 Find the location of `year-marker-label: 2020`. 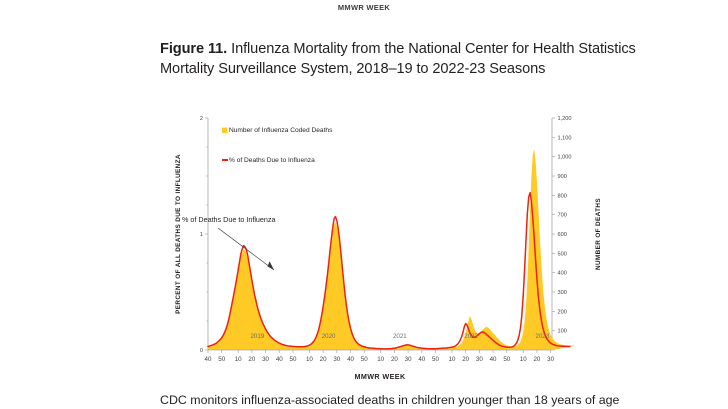

year-marker-label: 2020 is located at coordinates (329, 336).